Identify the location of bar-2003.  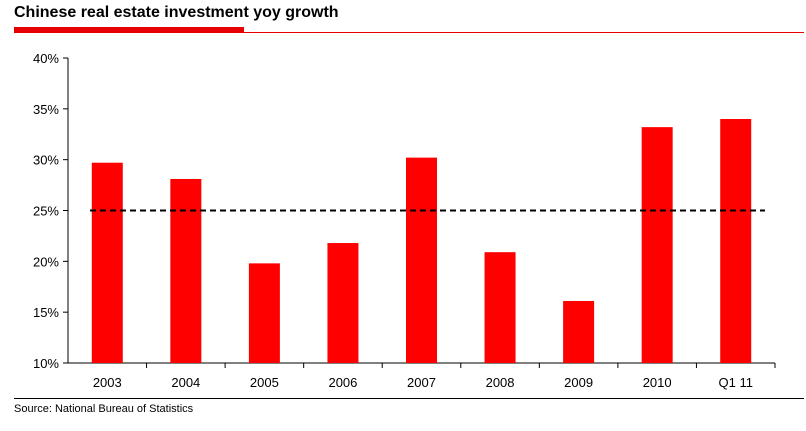
(107, 262).